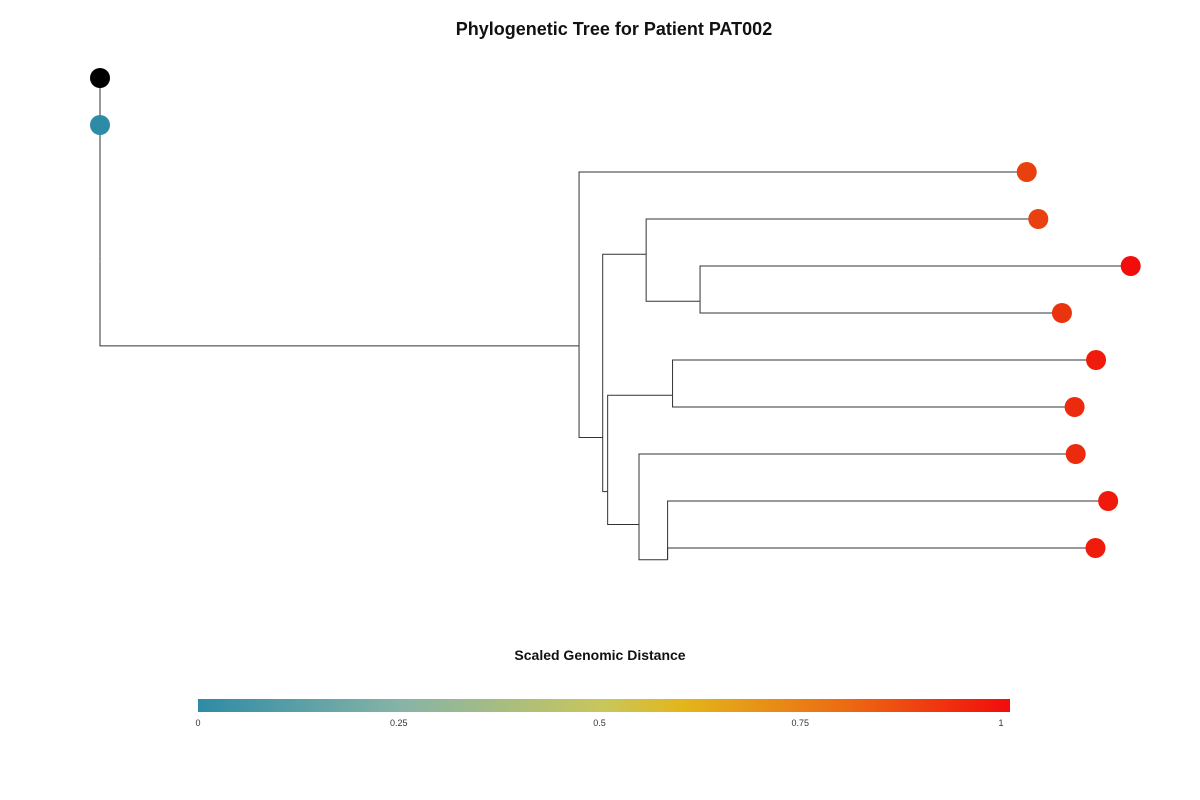 The height and width of the screenshot is (800, 1200). Describe the element at coordinates (857, 489) in the screenshot. I see `tree-edge-n8-t7` at that location.